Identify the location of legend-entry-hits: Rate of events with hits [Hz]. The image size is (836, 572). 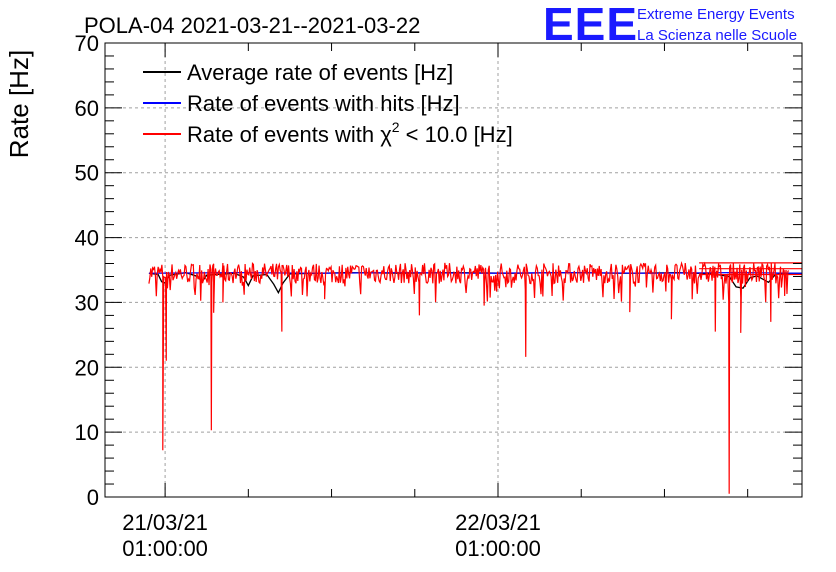
(301, 103).